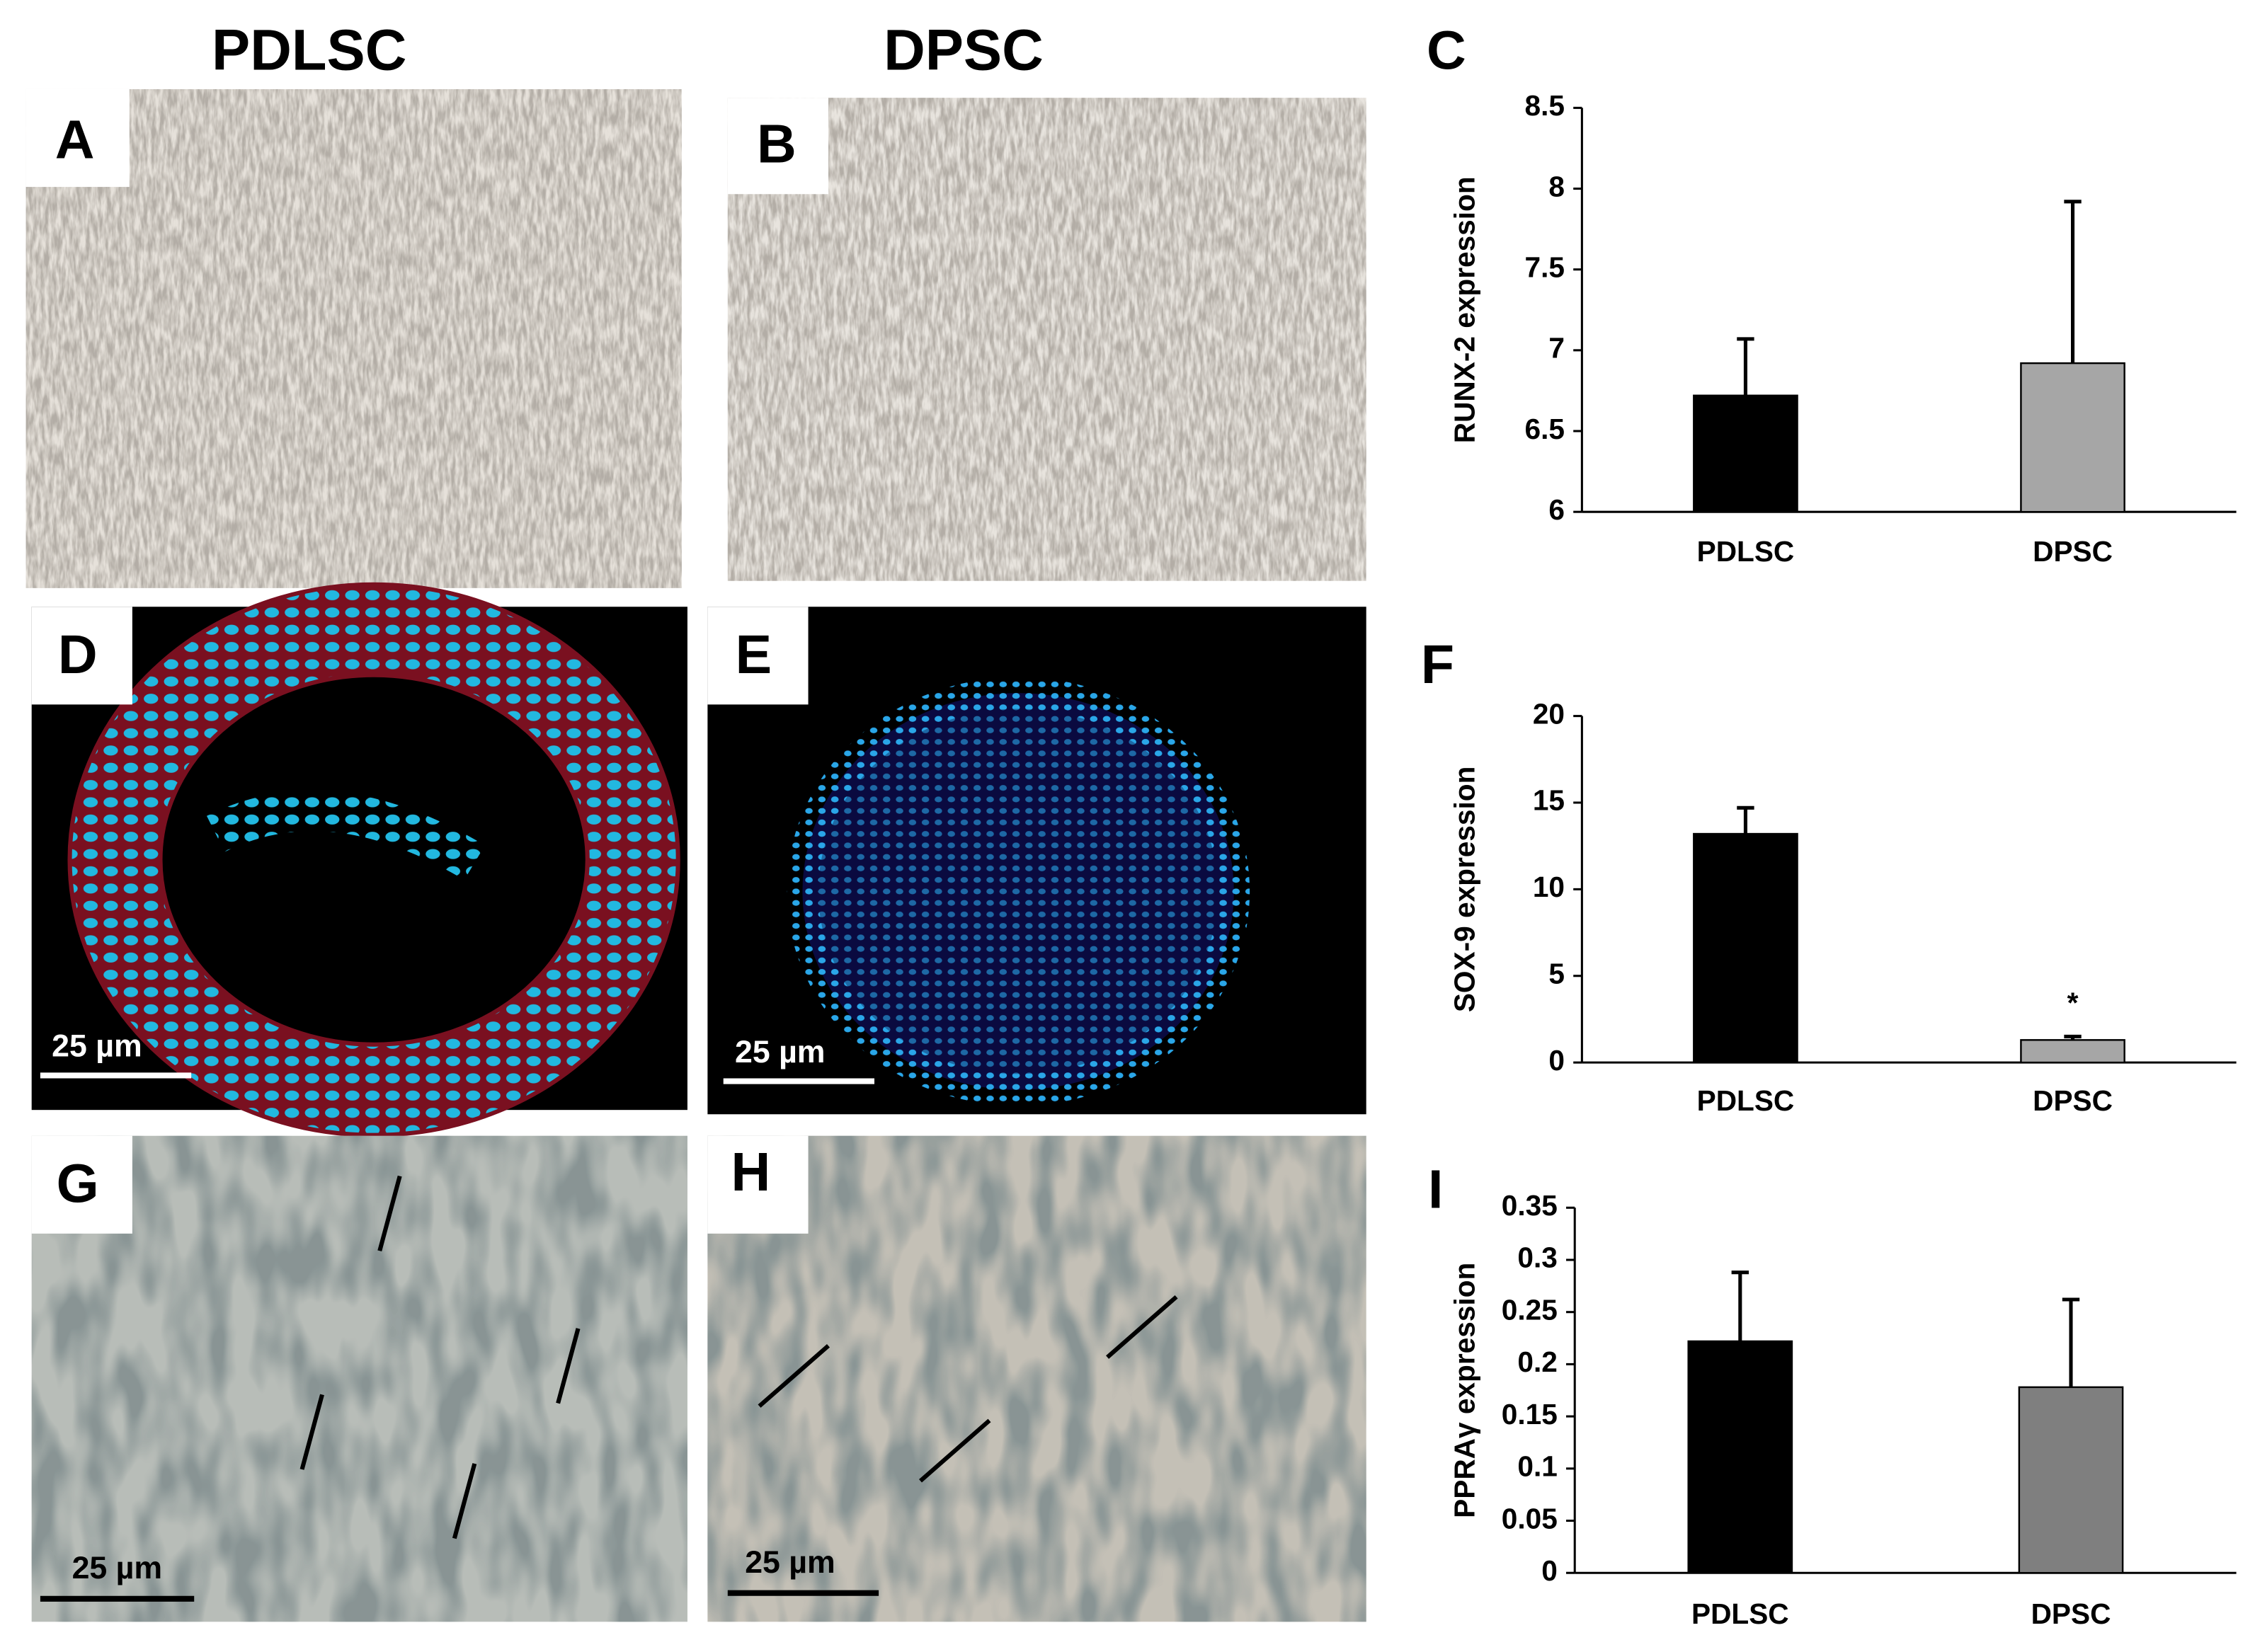 This screenshot has width=2255, height=1652. What do you see at coordinates (1465, 309) in the screenshot?
I see `y-axis-label: RUNX-2 expression` at bounding box center [1465, 309].